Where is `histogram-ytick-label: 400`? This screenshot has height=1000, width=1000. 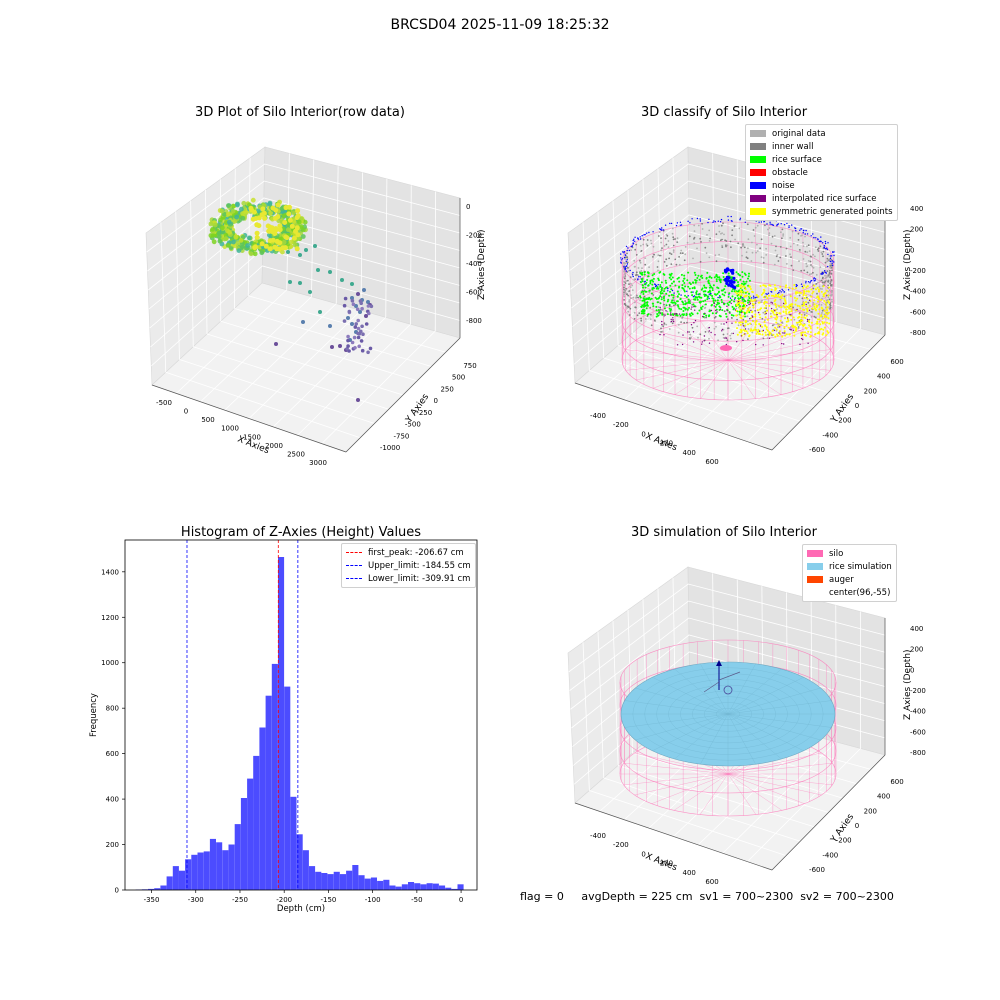 histogram-ytick-label: 400 is located at coordinates (112, 800).